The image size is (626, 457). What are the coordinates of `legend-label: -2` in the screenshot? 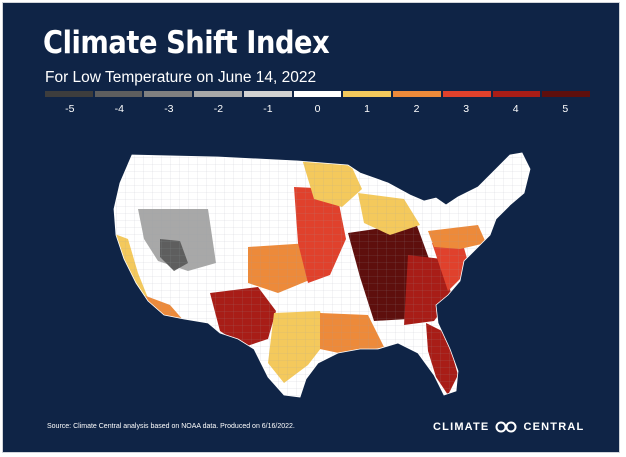 It's located at (218, 109).